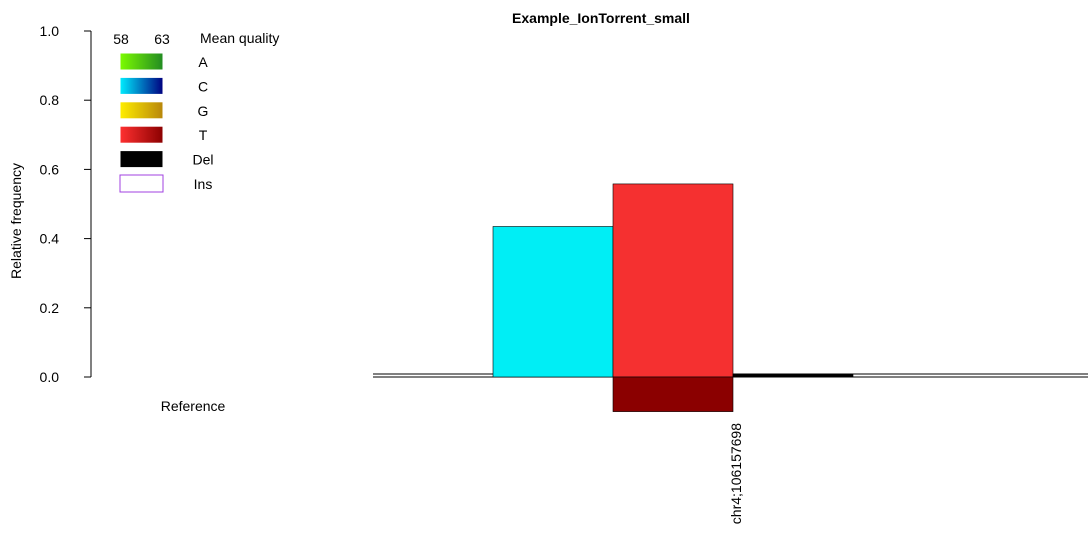  I want to click on x-category-label: chr4;106157698, so click(736, 473).